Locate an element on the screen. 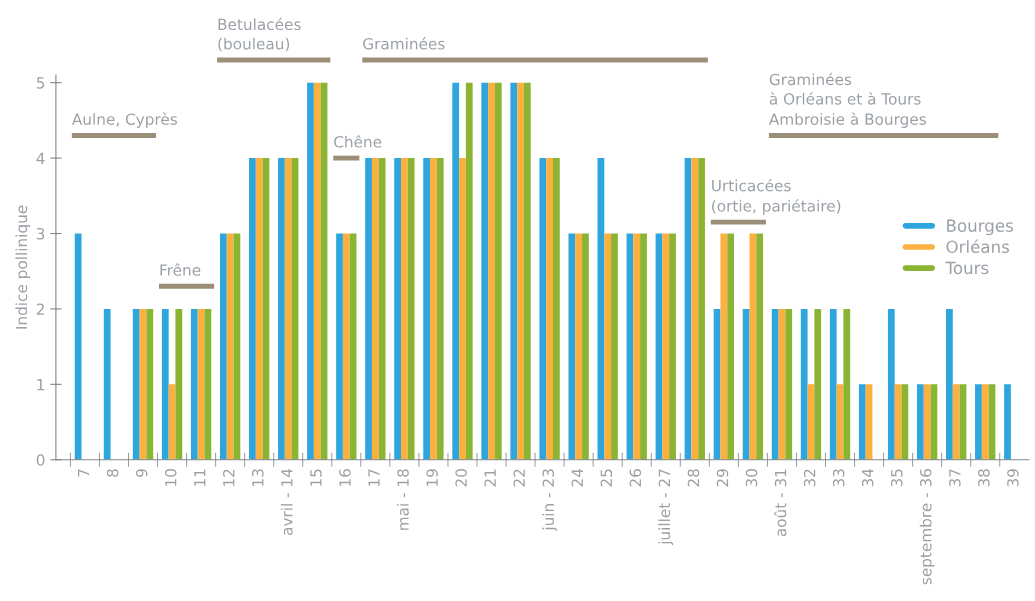 Image resolution: width=1035 pixels, height=601 pixels. legend-label: Orléans is located at coordinates (978, 246).